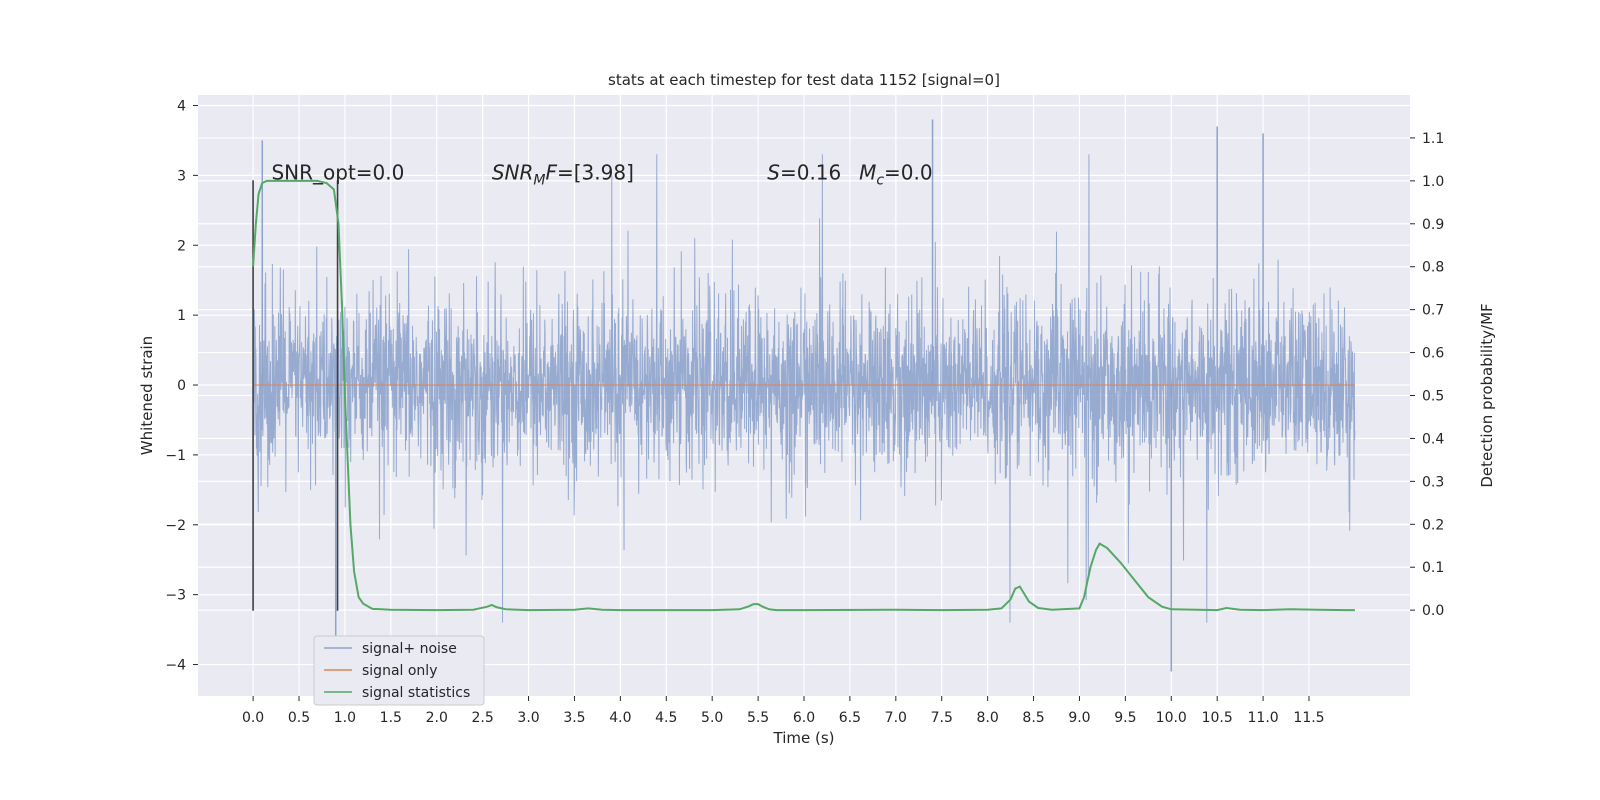 This screenshot has width=1600, height=800. Describe the element at coordinates (175, 456) in the screenshot. I see `y-left-tick-label: −1` at that location.